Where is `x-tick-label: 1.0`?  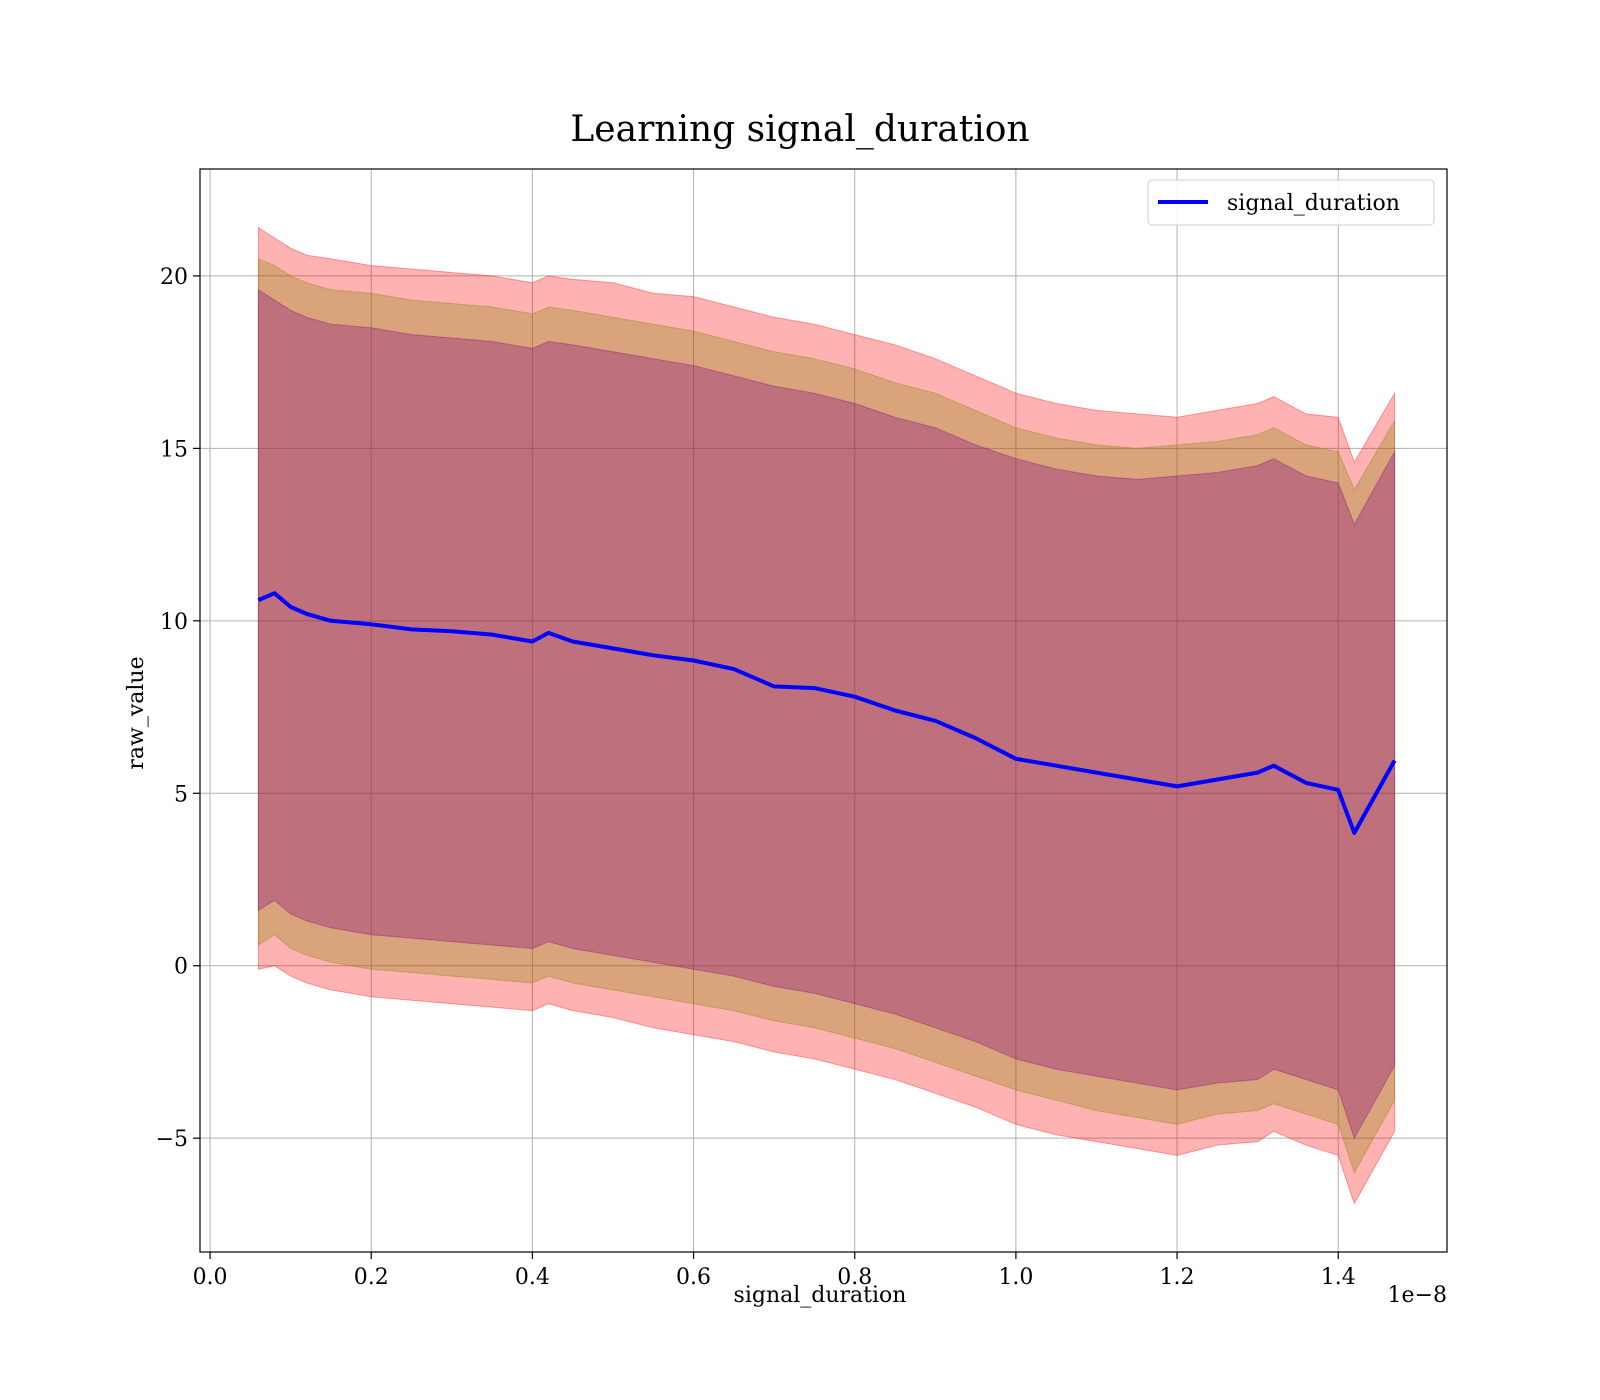 x-tick-label: 1.0 is located at coordinates (1015, 1277).